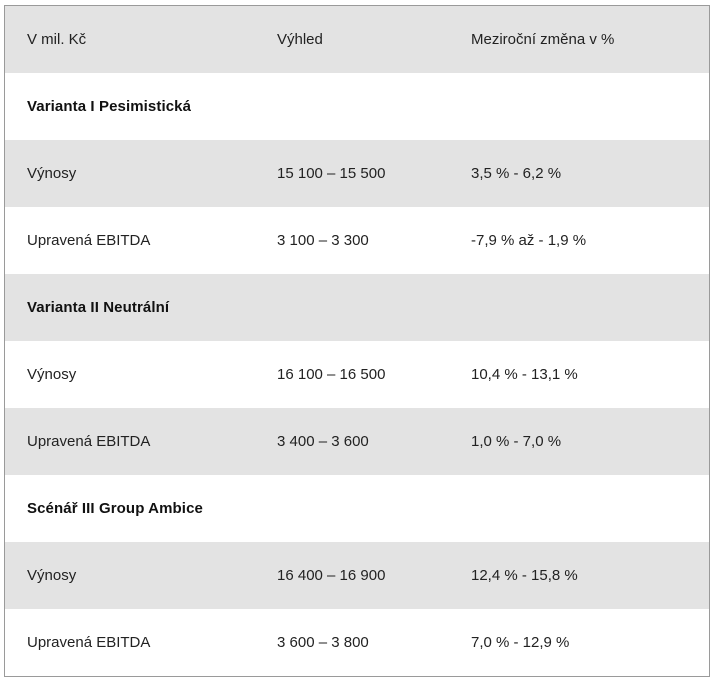 Image resolution: width=716 pixels, height=683 pixels. What do you see at coordinates (115, 508) in the screenshot?
I see `section-title: Scénář III Group Ambice` at bounding box center [115, 508].